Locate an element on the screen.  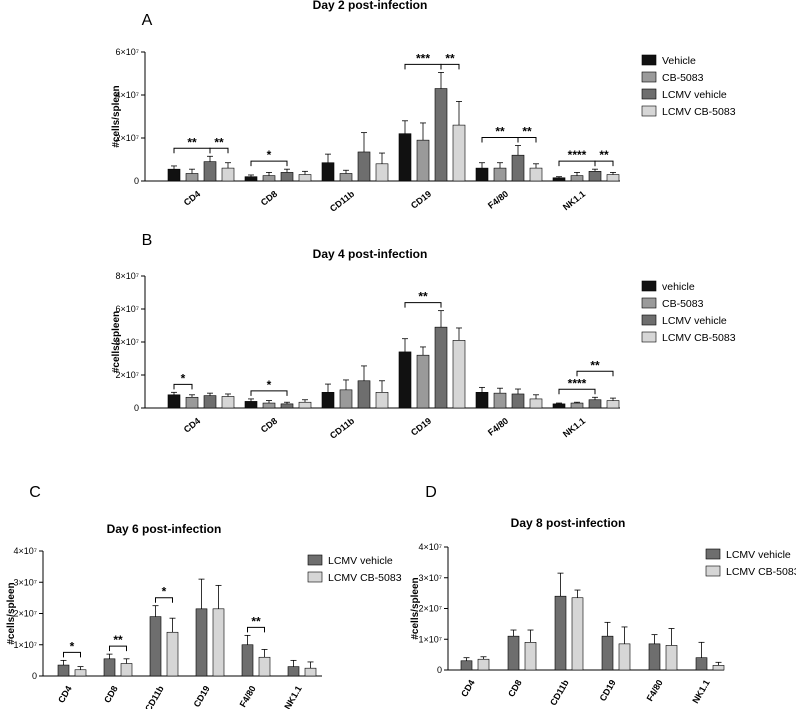
x-tick-label: NK1.1 is located at coordinates (574, 428).